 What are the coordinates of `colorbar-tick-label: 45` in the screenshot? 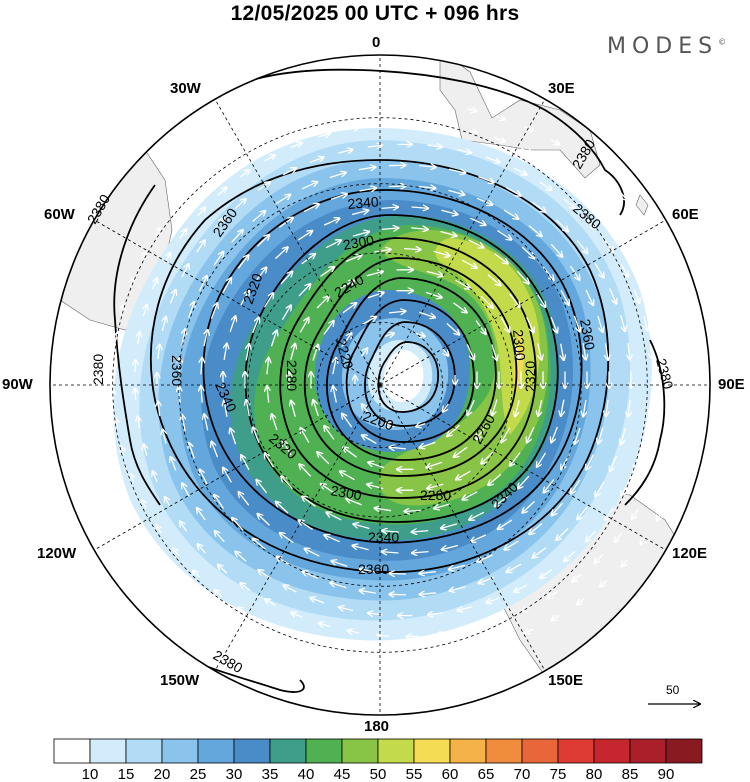 It's located at (342, 774).